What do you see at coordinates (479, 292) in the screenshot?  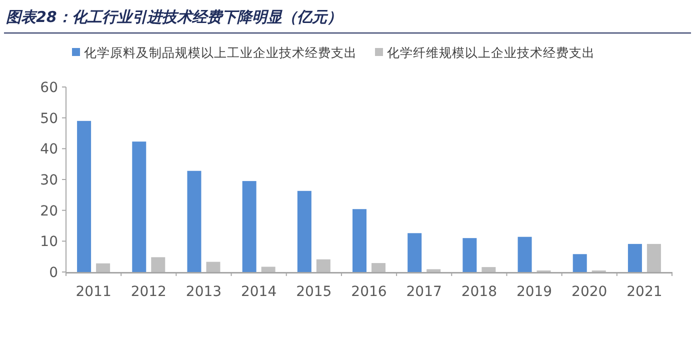 I see `x-tick-label: 2018` at bounding box center [479, 292].